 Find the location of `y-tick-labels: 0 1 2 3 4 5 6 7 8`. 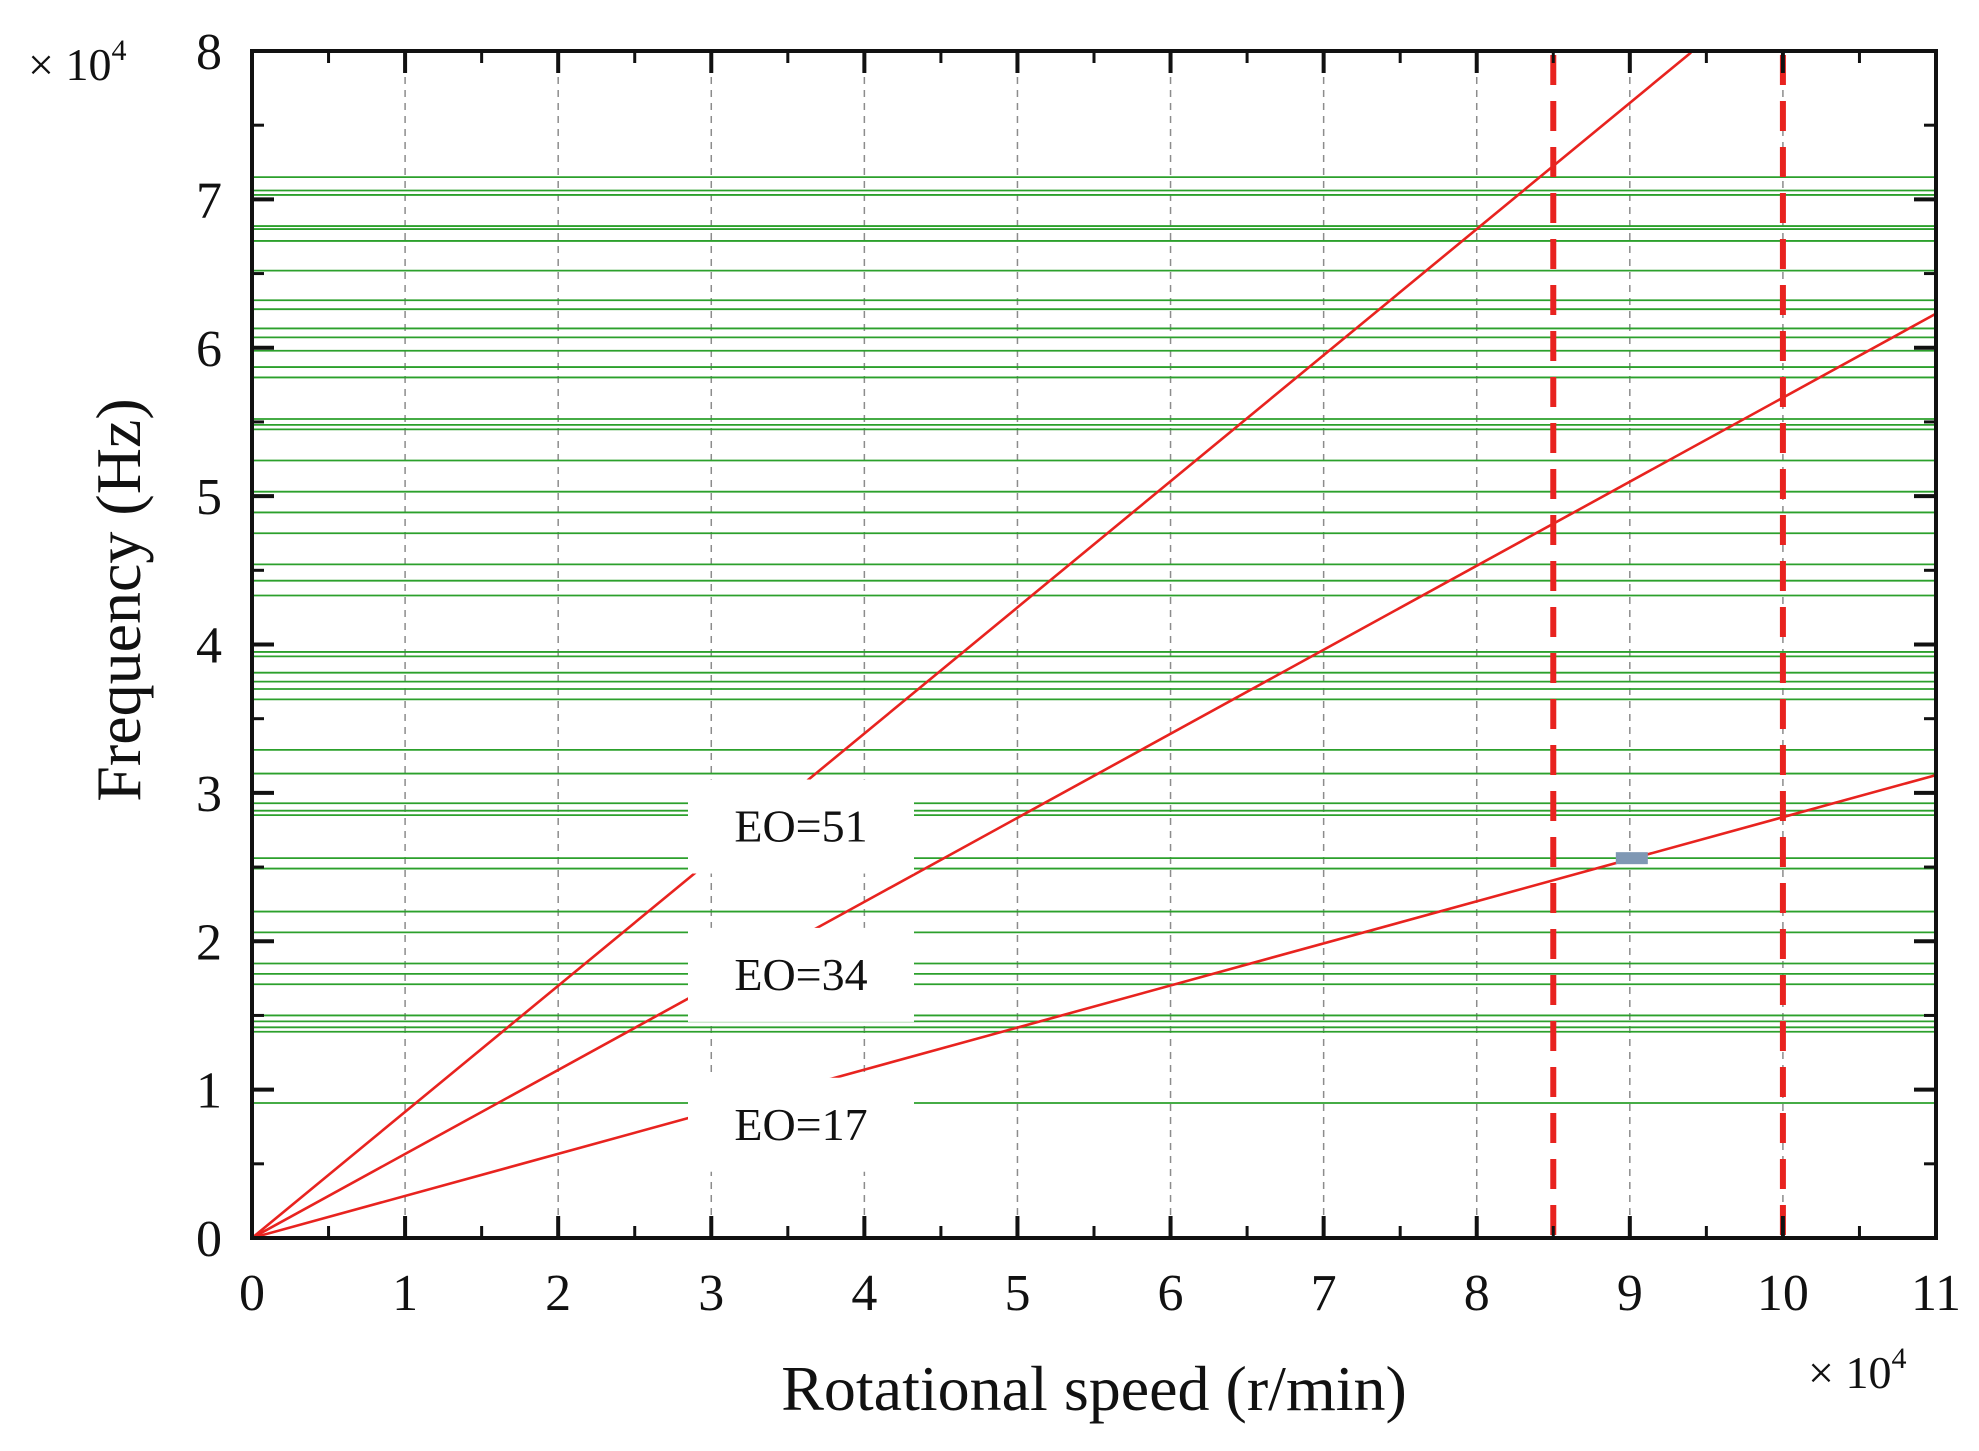

y-tick-labels: 0 1 2 3 4 5 6 7 8 is located at coordinates (209, 646).